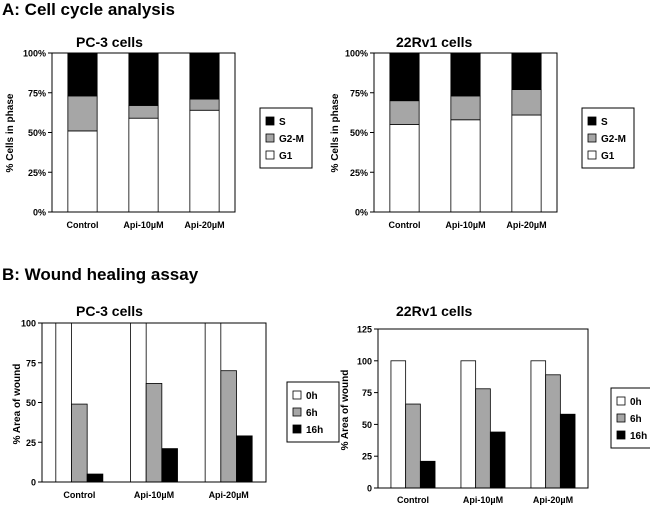 Image resolution: width=650 pixels, height=515 pixels. Describe the element at coordinates (100, 274) in the screenshot. I see `section-b-title: B: Wound healing assay` at that location.